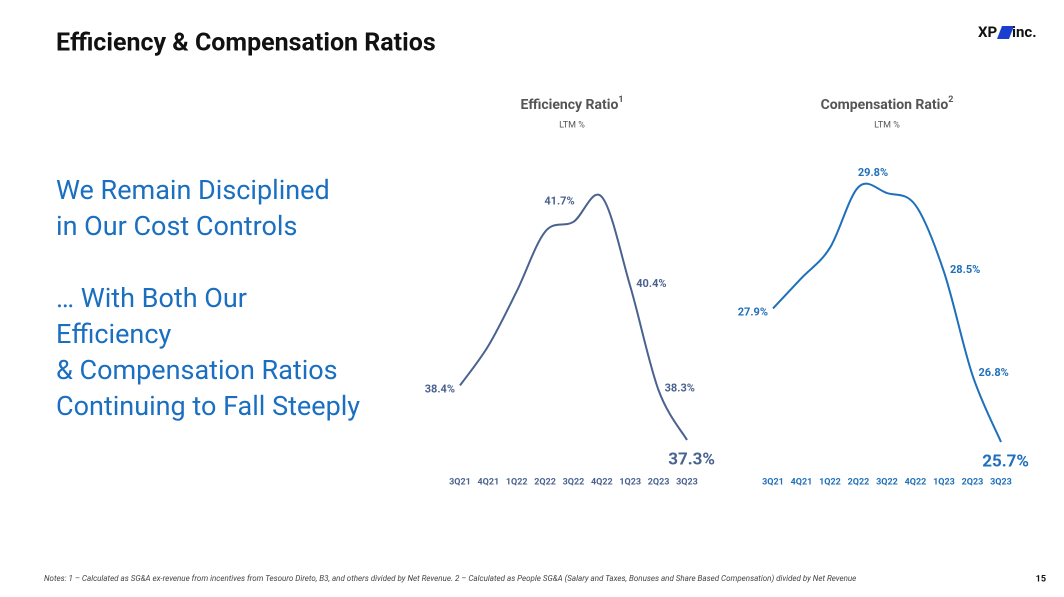 The image size is (1064, 597). What do you see at coordinates (1041, 579) in the screenshot?
I see `page-number: 15` at bounding box center [1041, 579].